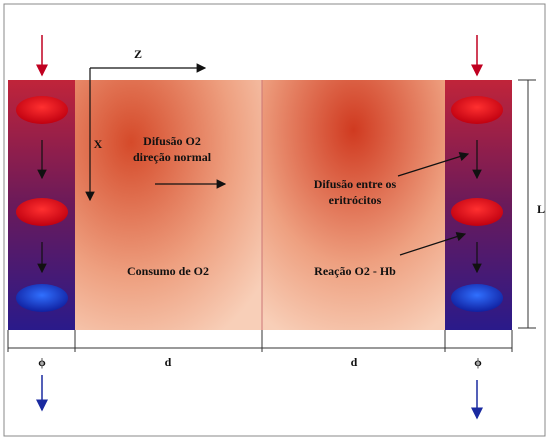 The width and height of the screenshot is (550, 441). I want to click on length-label: L, so click(541, 209).